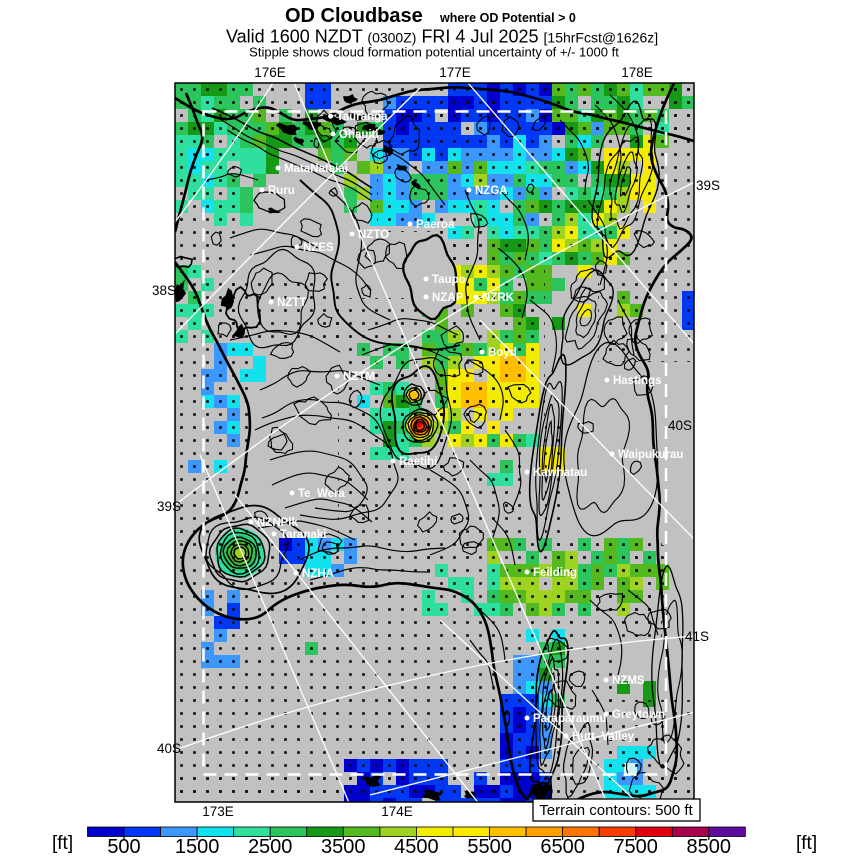  I want to click on svg-text: Feilding, so click(555, 573).